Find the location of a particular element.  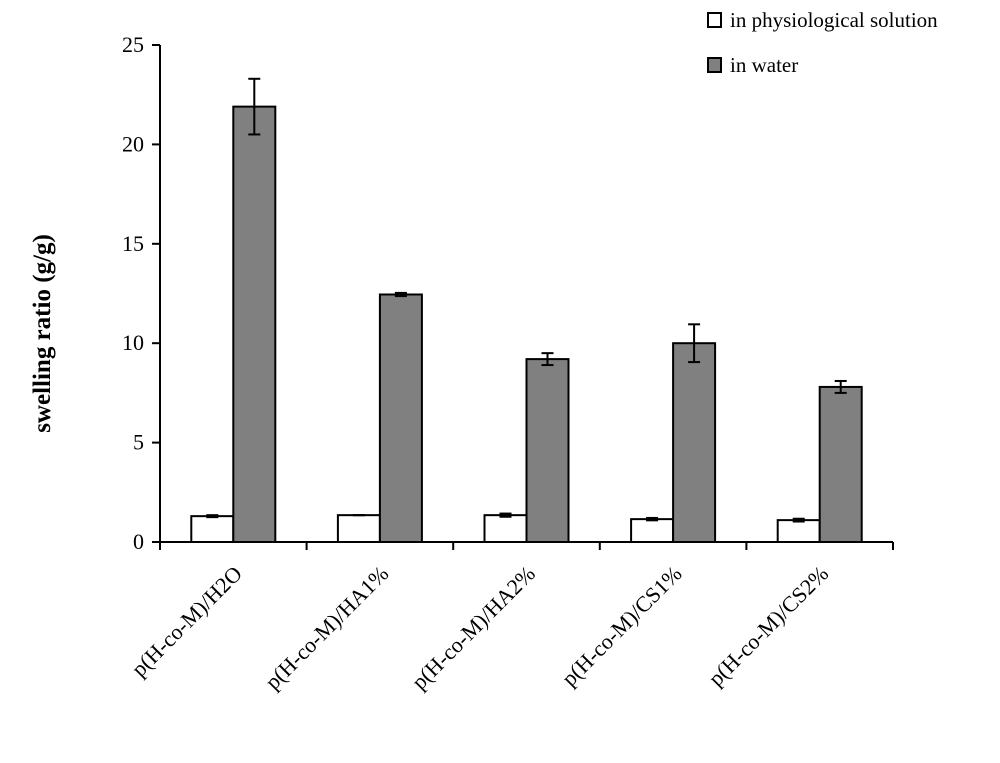

legend-item: in physiological solution is located at coordinates (822, 20).